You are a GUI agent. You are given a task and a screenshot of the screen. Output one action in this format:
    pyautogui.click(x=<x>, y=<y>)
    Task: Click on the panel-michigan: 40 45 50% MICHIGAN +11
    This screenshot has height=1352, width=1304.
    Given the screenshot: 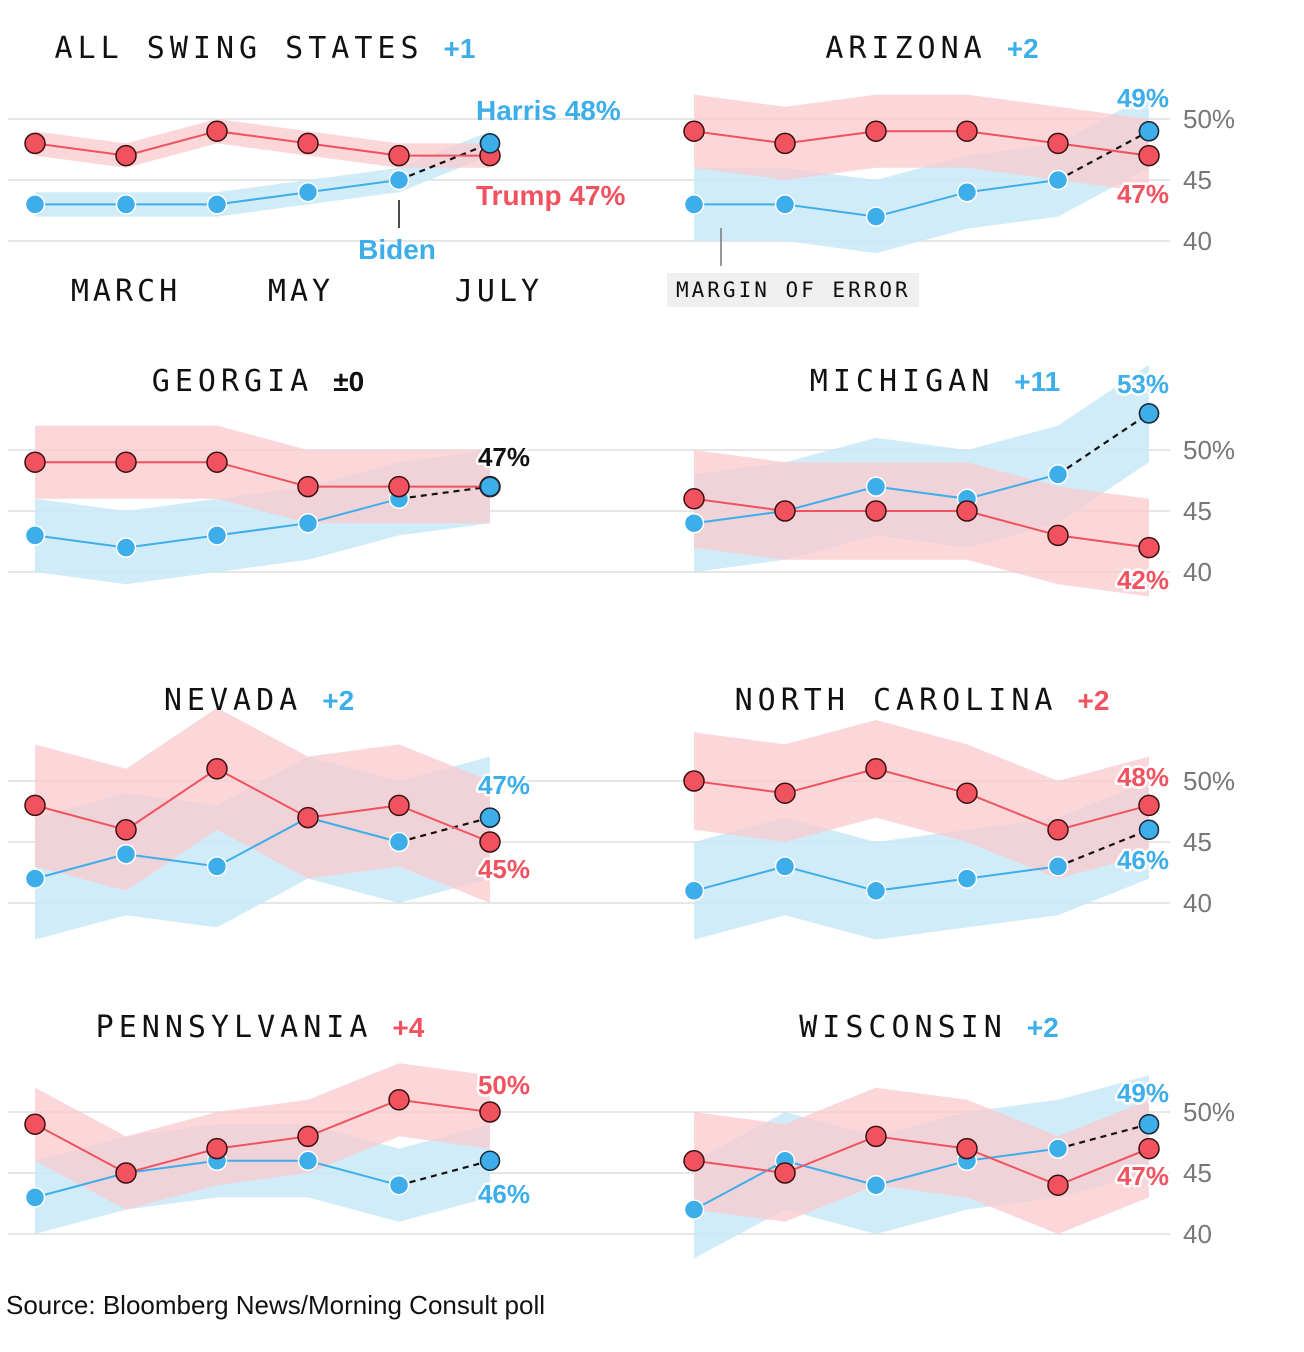 What is the action you would take?
    pyautogui.click(x=942, y=480)
    